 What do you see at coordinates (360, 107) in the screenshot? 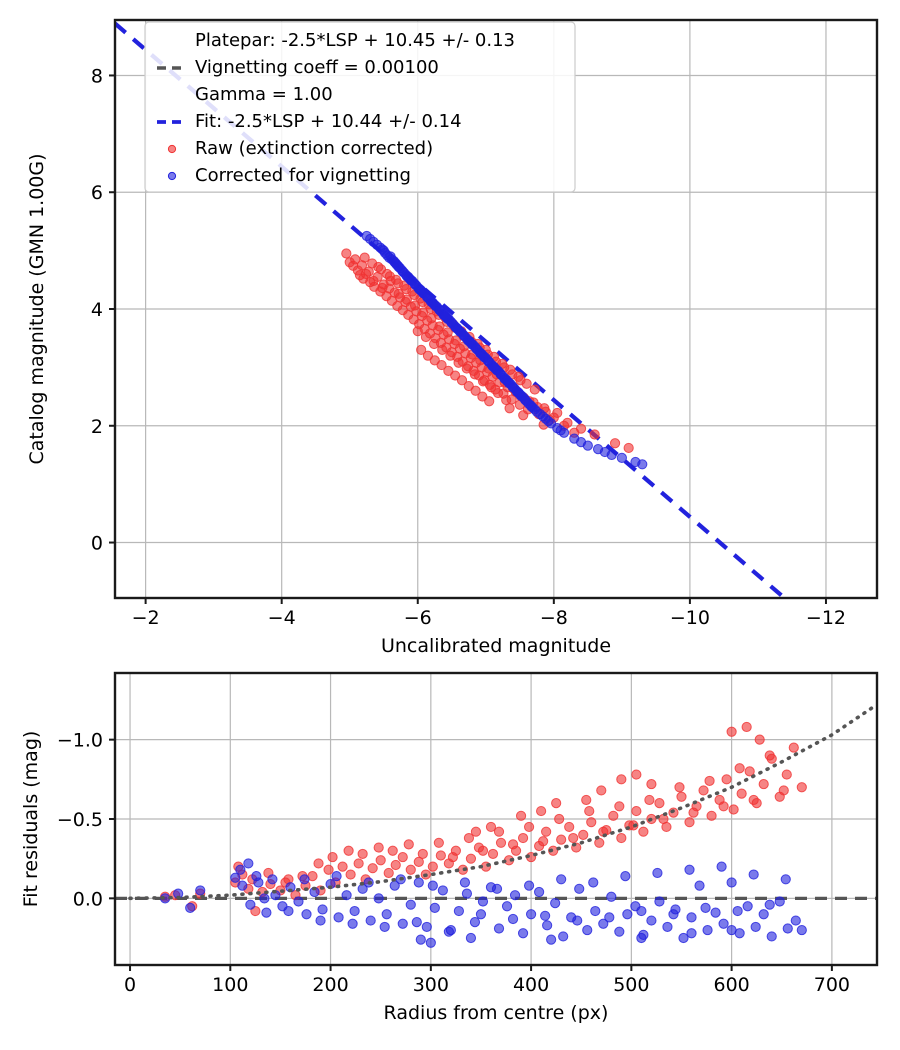
I see `legend-box` at bounding box center [360, 107].